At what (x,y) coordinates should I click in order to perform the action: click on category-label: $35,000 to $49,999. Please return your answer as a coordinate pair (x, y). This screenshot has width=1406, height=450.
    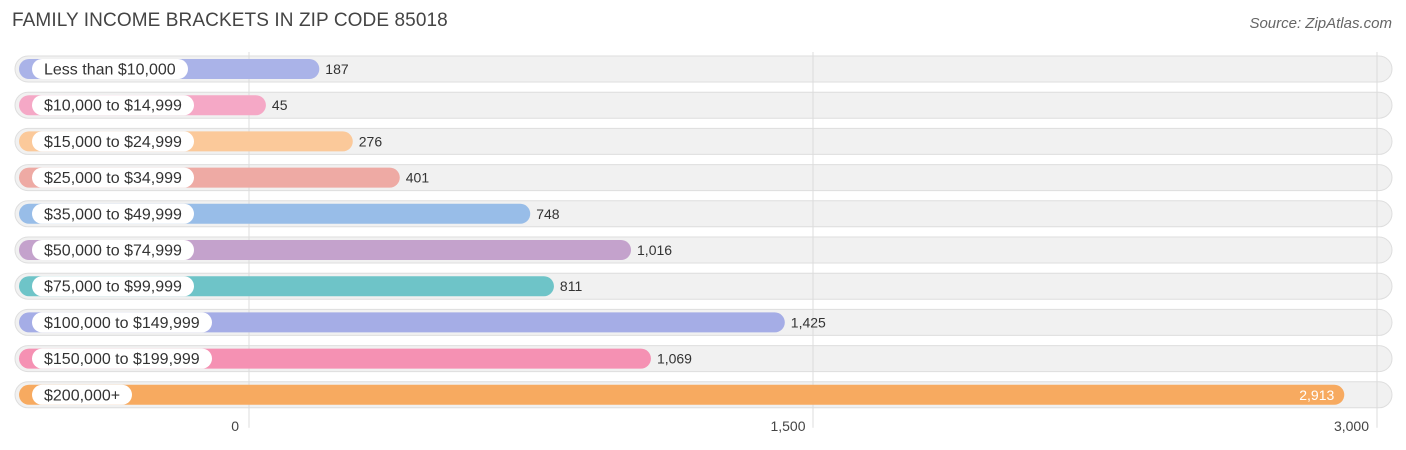
    Looking at the image, I should click on (113, 214).